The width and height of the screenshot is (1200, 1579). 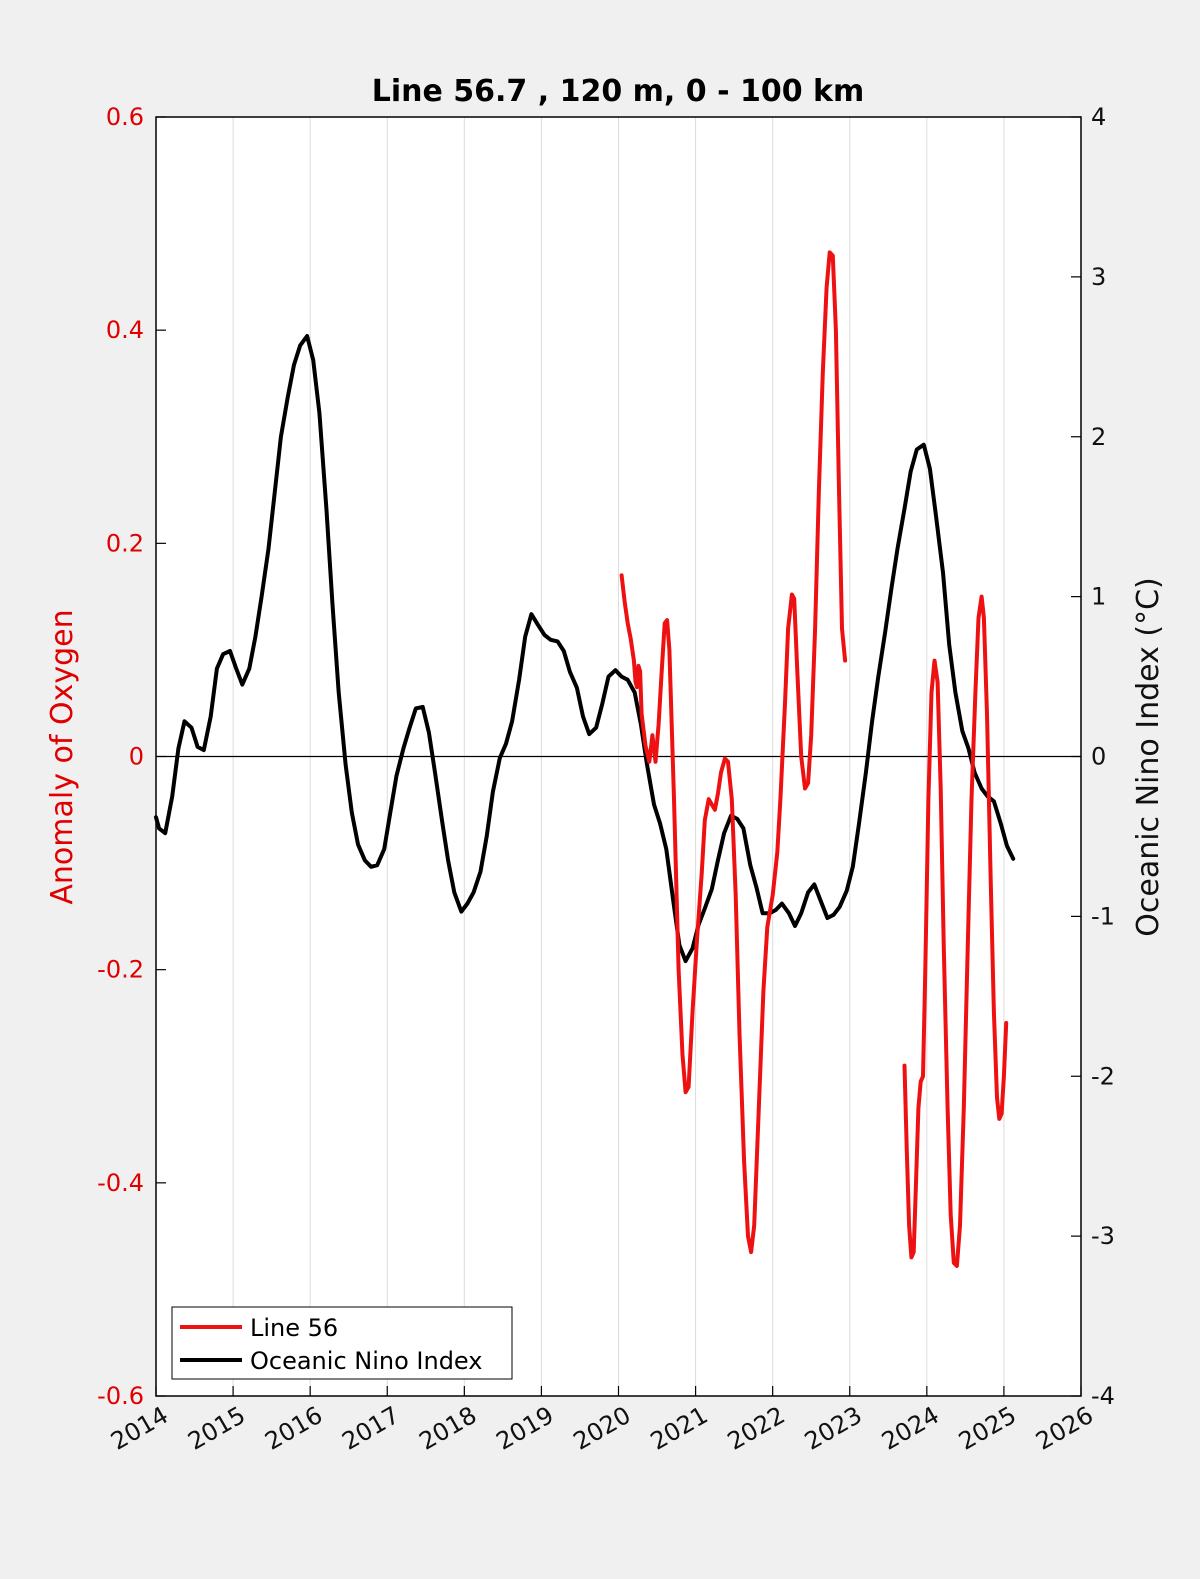 I want to click on y-left-tick-label: 0.4, so click(x=125, y=330).